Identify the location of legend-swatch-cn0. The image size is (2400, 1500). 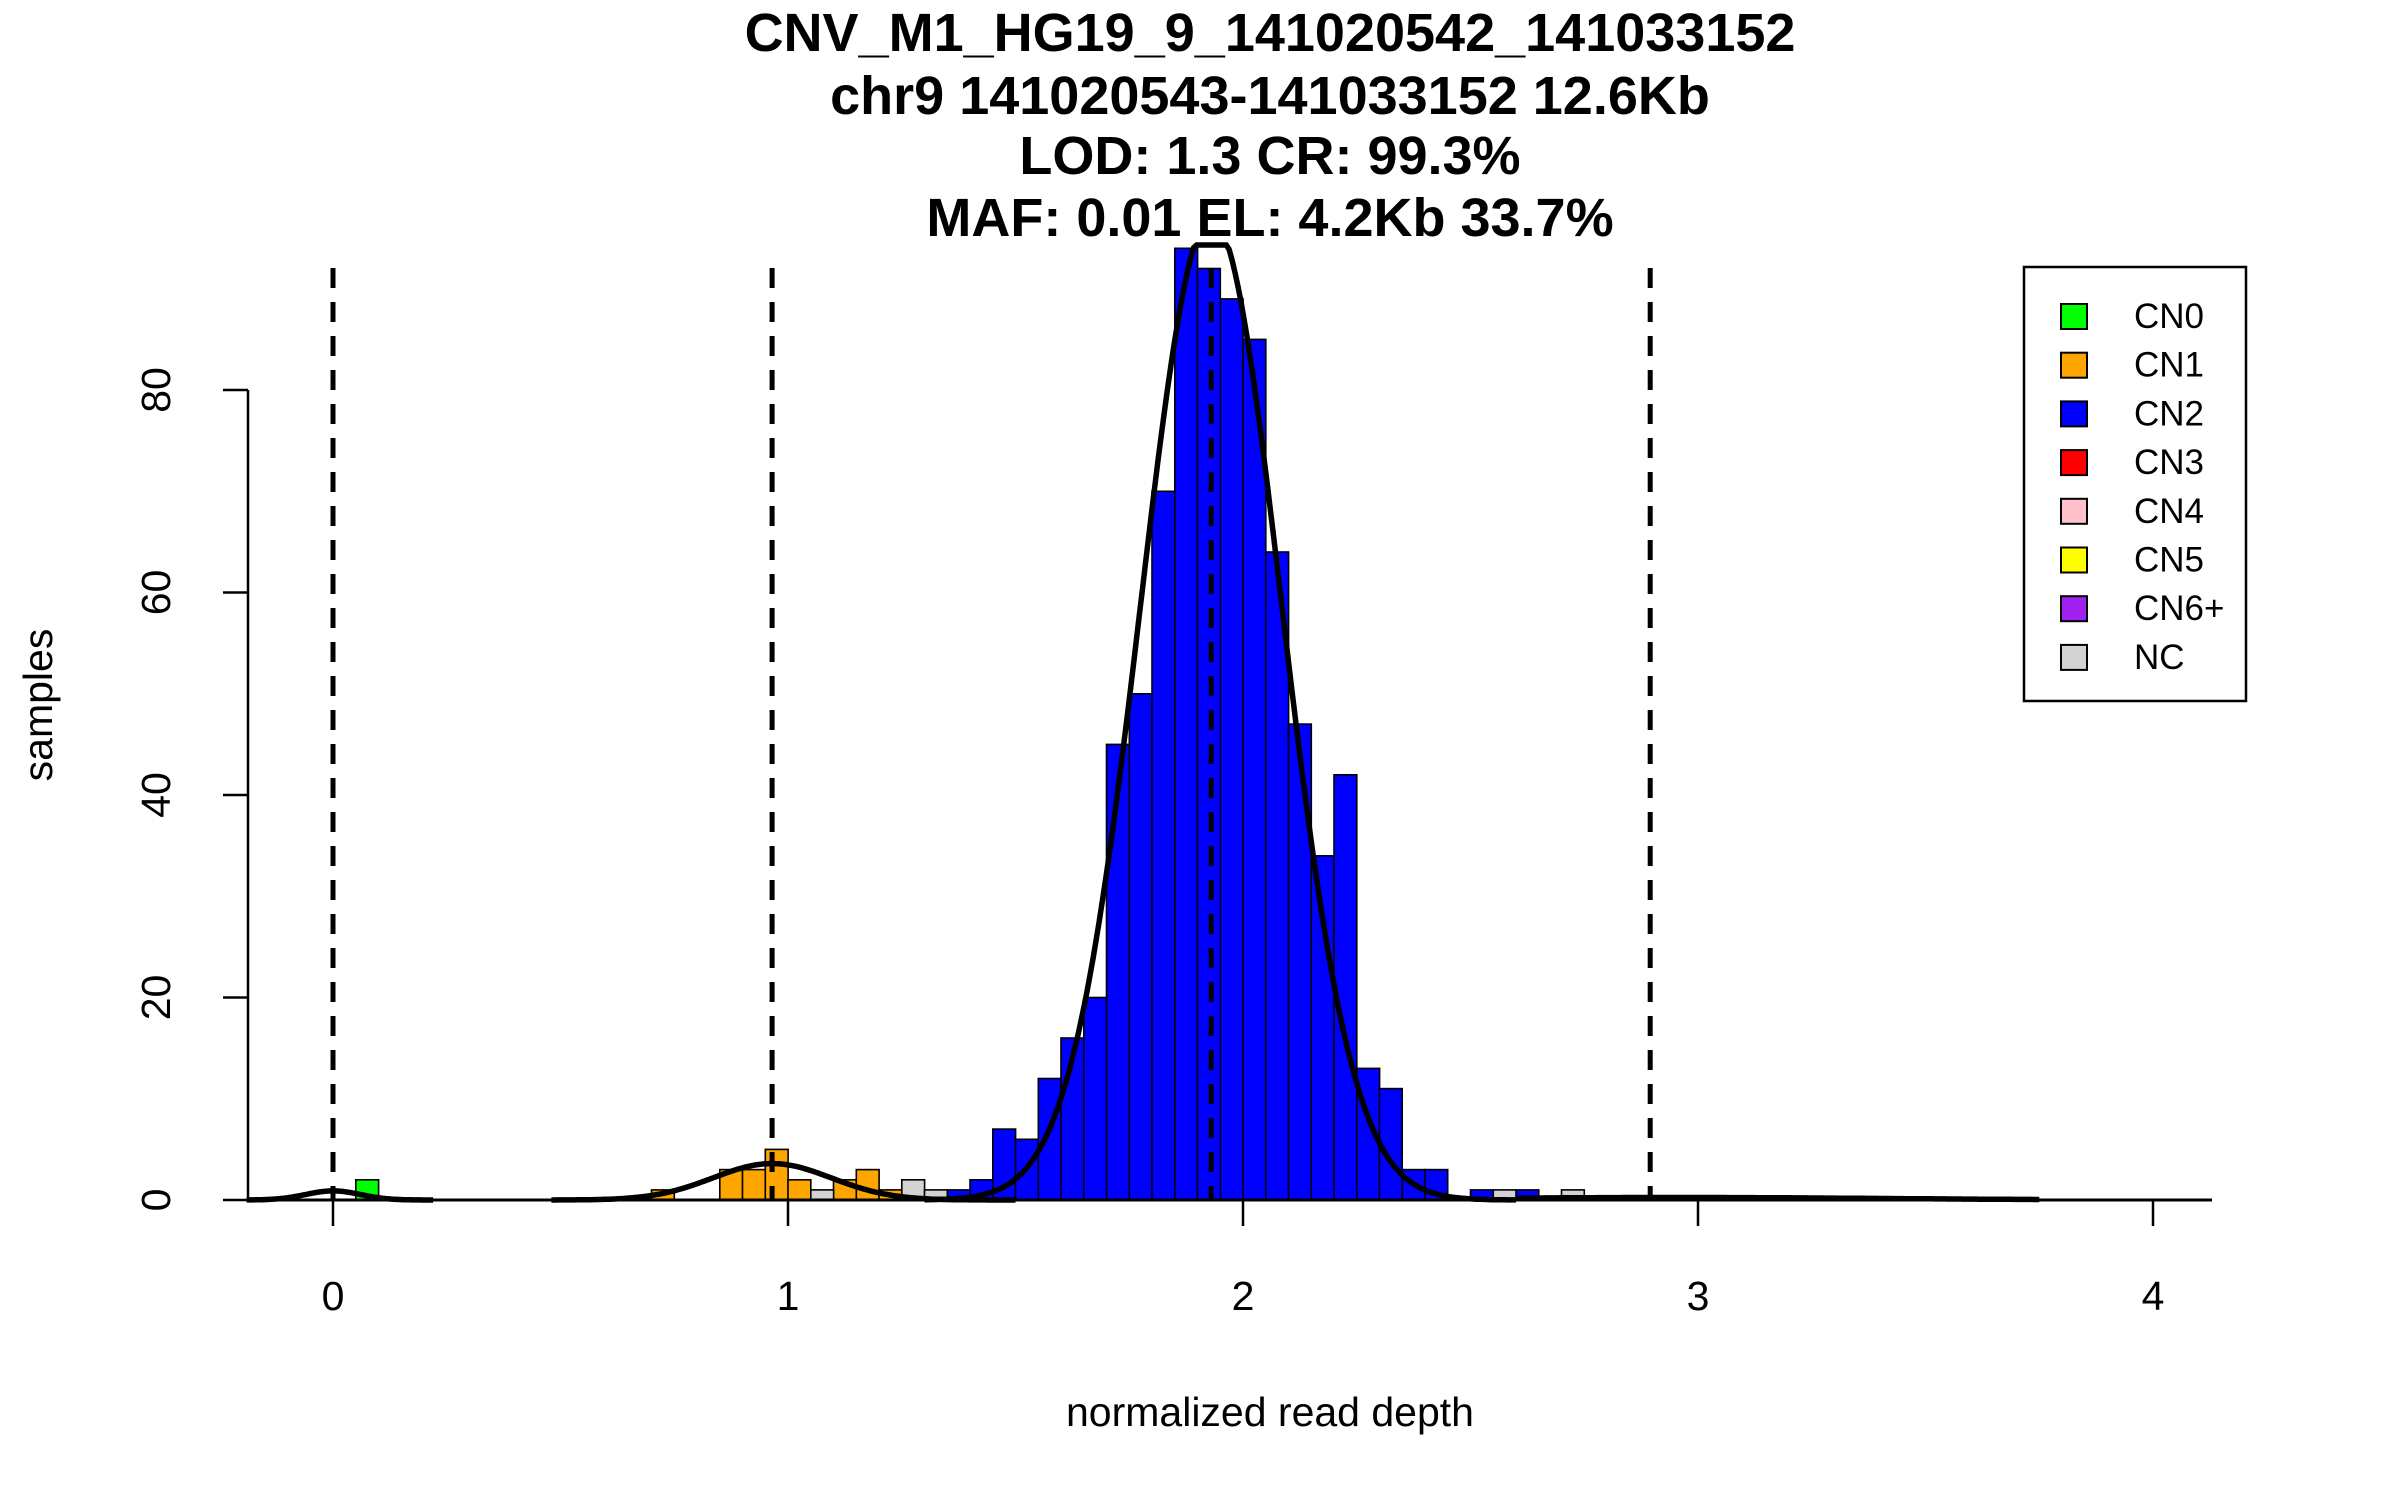
(2074, 316).